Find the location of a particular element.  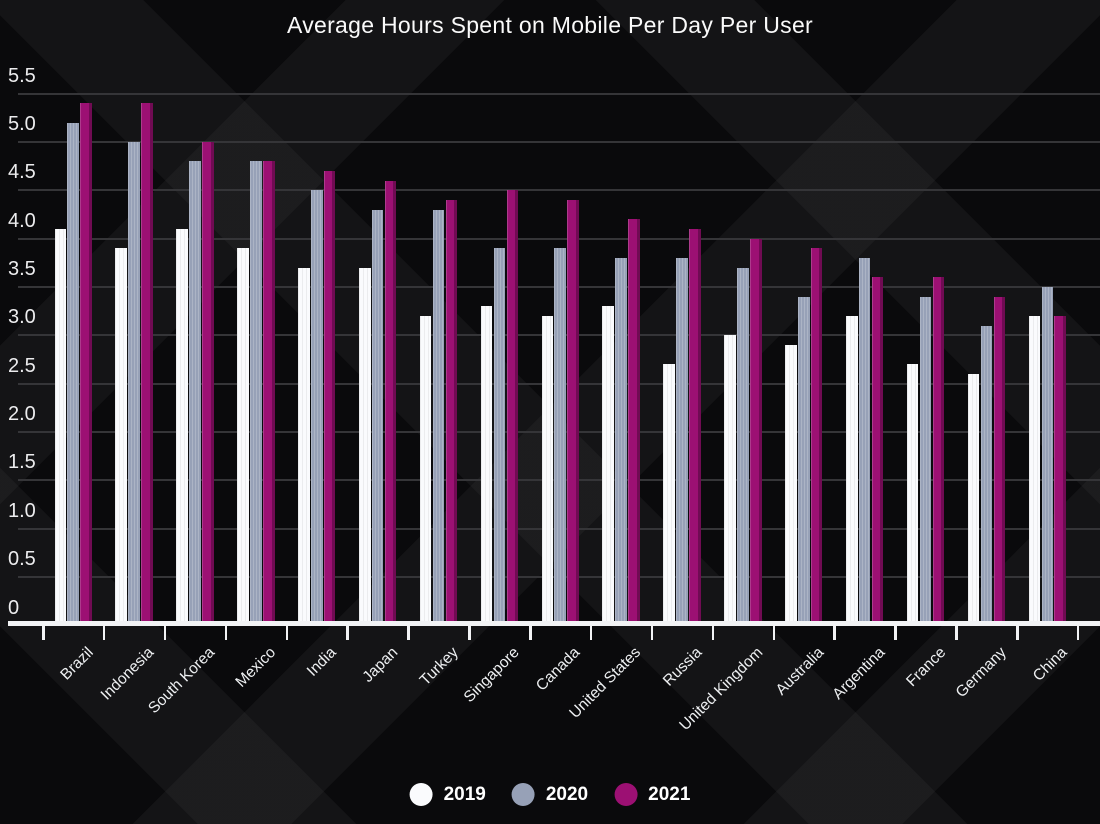

legend: 2019 2020 2021 is located at coordinates (549, 794).